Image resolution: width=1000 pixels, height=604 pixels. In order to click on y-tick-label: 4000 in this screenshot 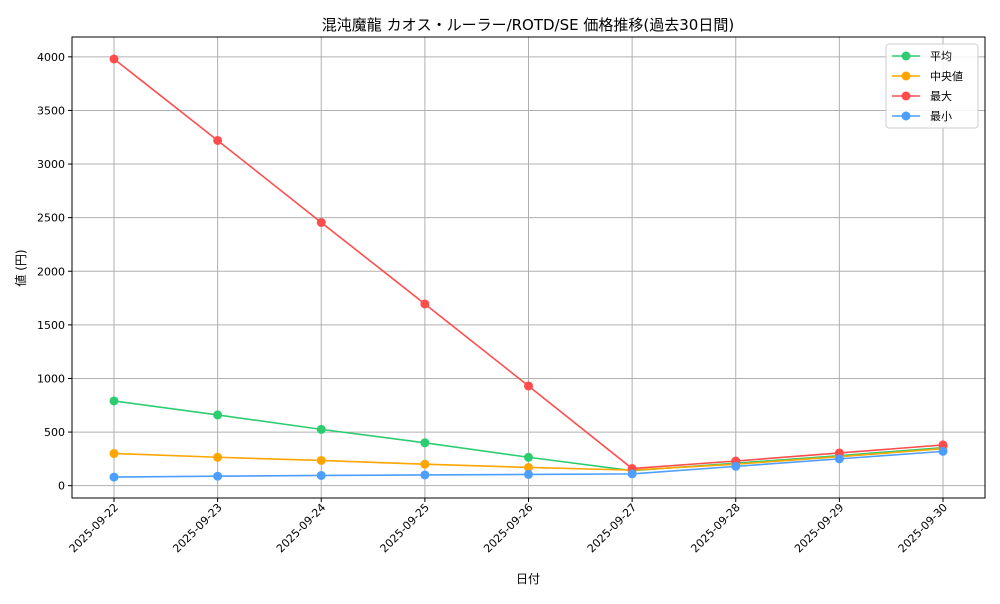, I will do `click(51, 57)`.